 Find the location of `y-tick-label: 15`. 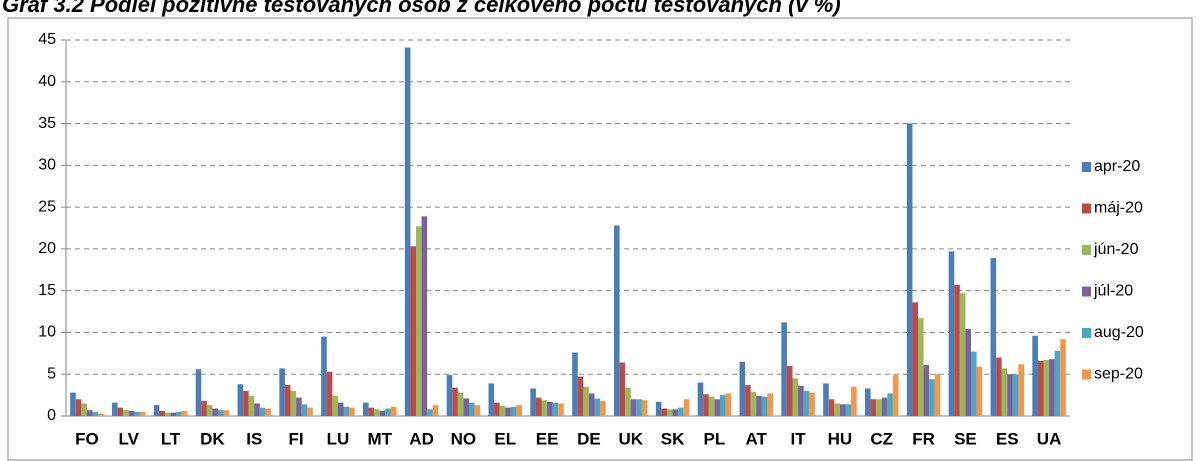

y-tick-label: 15 is located at coordinates (47, 290).